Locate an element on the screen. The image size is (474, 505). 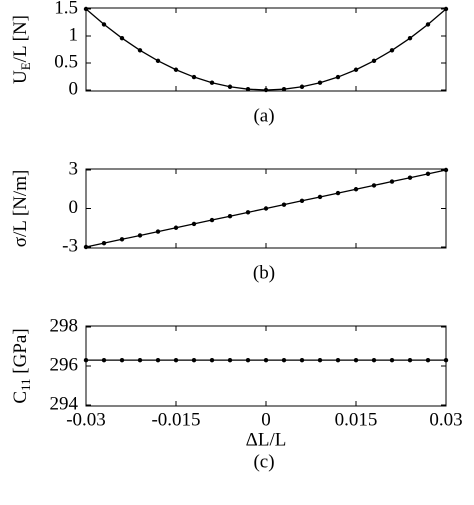
y-tick-label: 3 is located at coordinates (74, 168).